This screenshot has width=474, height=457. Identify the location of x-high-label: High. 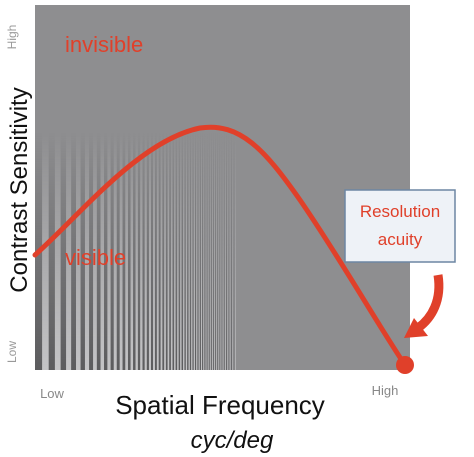
(385, 390).